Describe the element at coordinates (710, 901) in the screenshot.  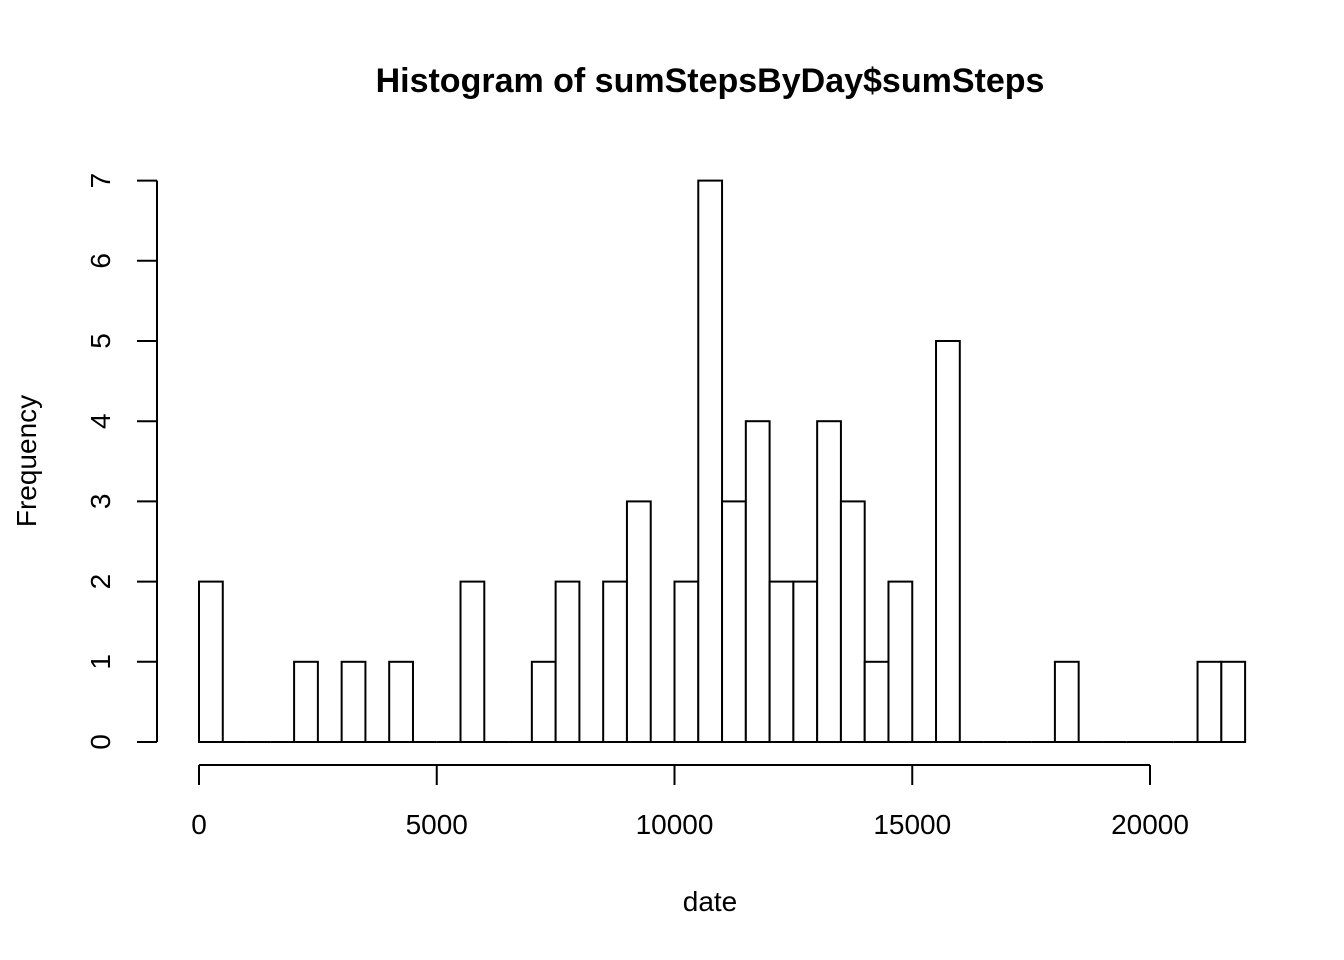
I see `x-axis-label: date` at that location.